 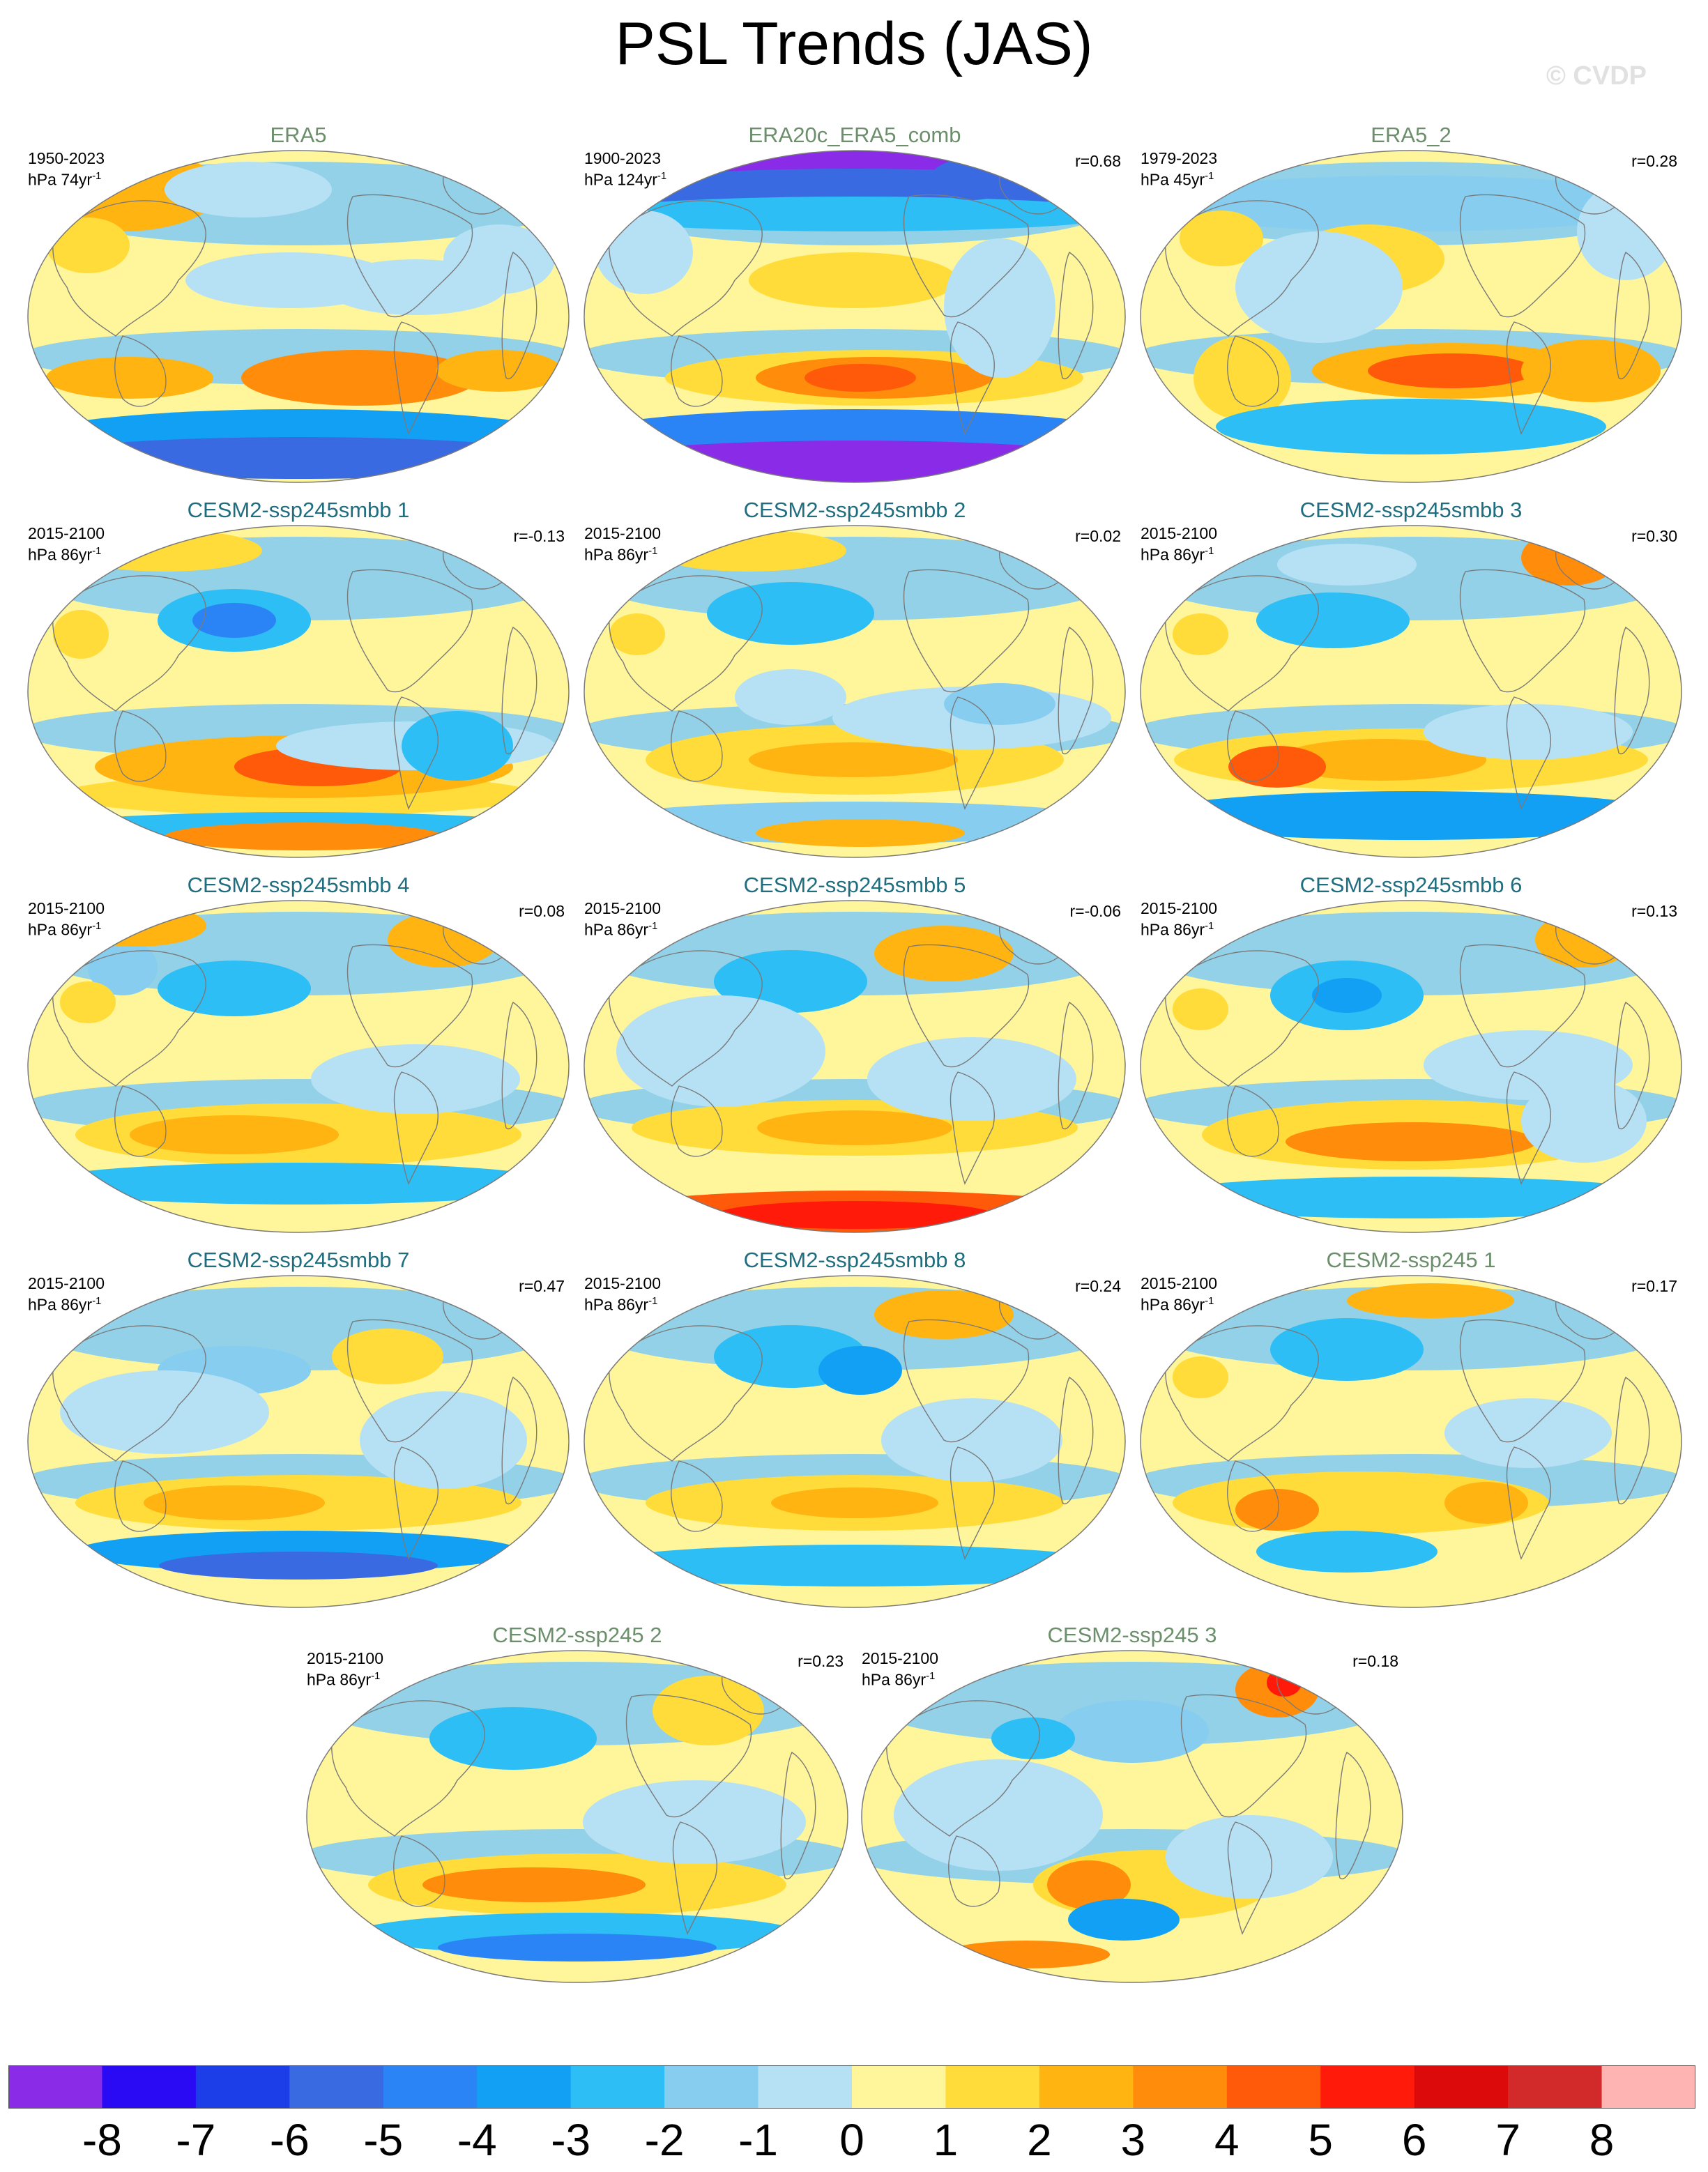 What do you see at coordinates (577, 1635) in the screenshot?
I see `panel-title: CESM2-ssp245 2` at bounding box center [577, 1635].